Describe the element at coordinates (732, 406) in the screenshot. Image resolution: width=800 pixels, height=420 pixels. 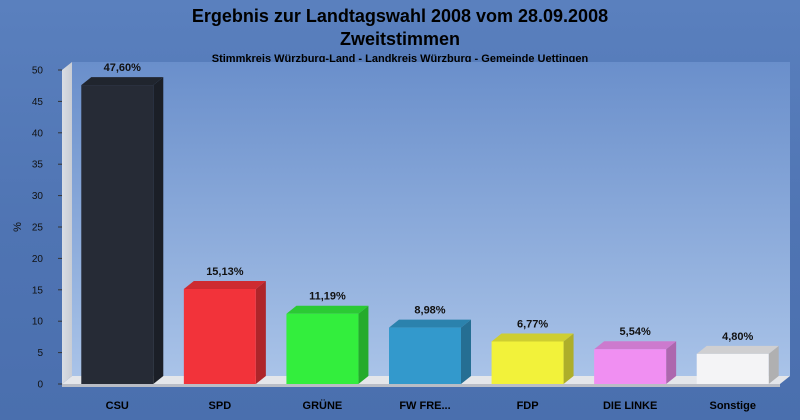
I see `x-tick-label: Sonstige` at that location.